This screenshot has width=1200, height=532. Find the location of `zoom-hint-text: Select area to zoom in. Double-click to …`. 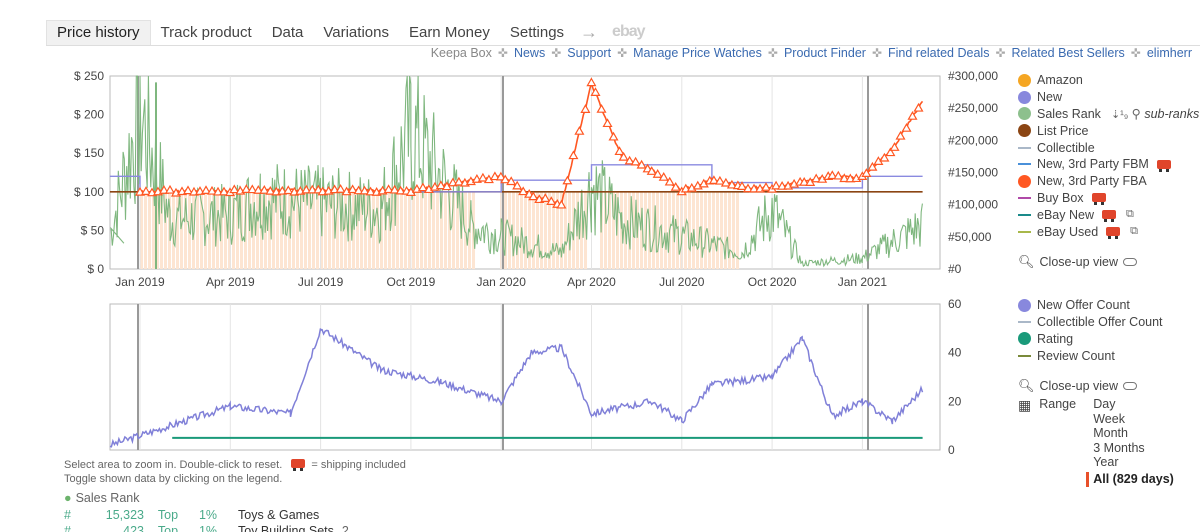

zoom-hint-text: Select area to zoom in. Double-click to … is located at coordinates (173, 465).